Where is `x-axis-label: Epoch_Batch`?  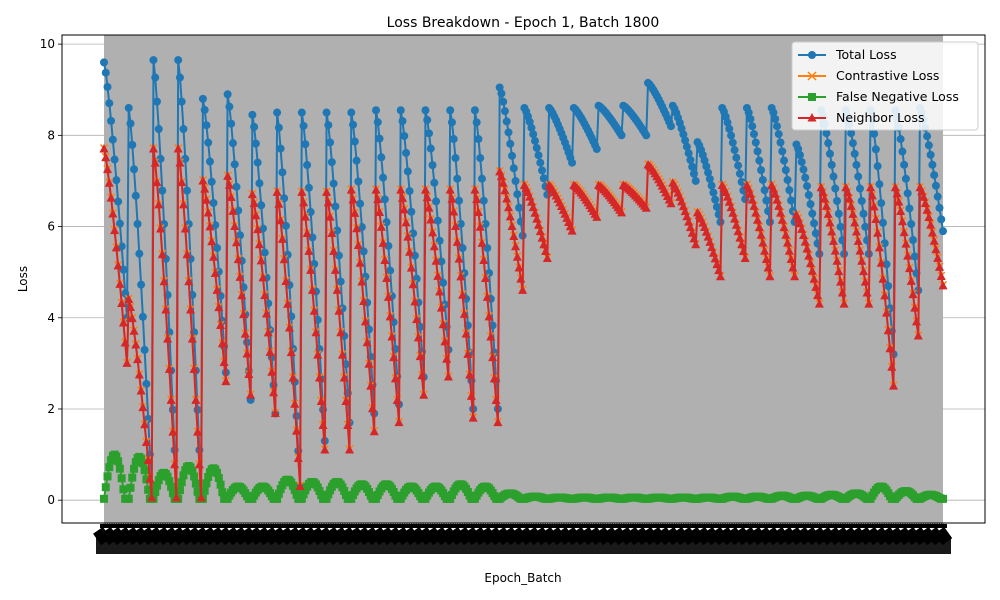
x-axis-label: Epoch_Batch is located at coordinates (522, 578).